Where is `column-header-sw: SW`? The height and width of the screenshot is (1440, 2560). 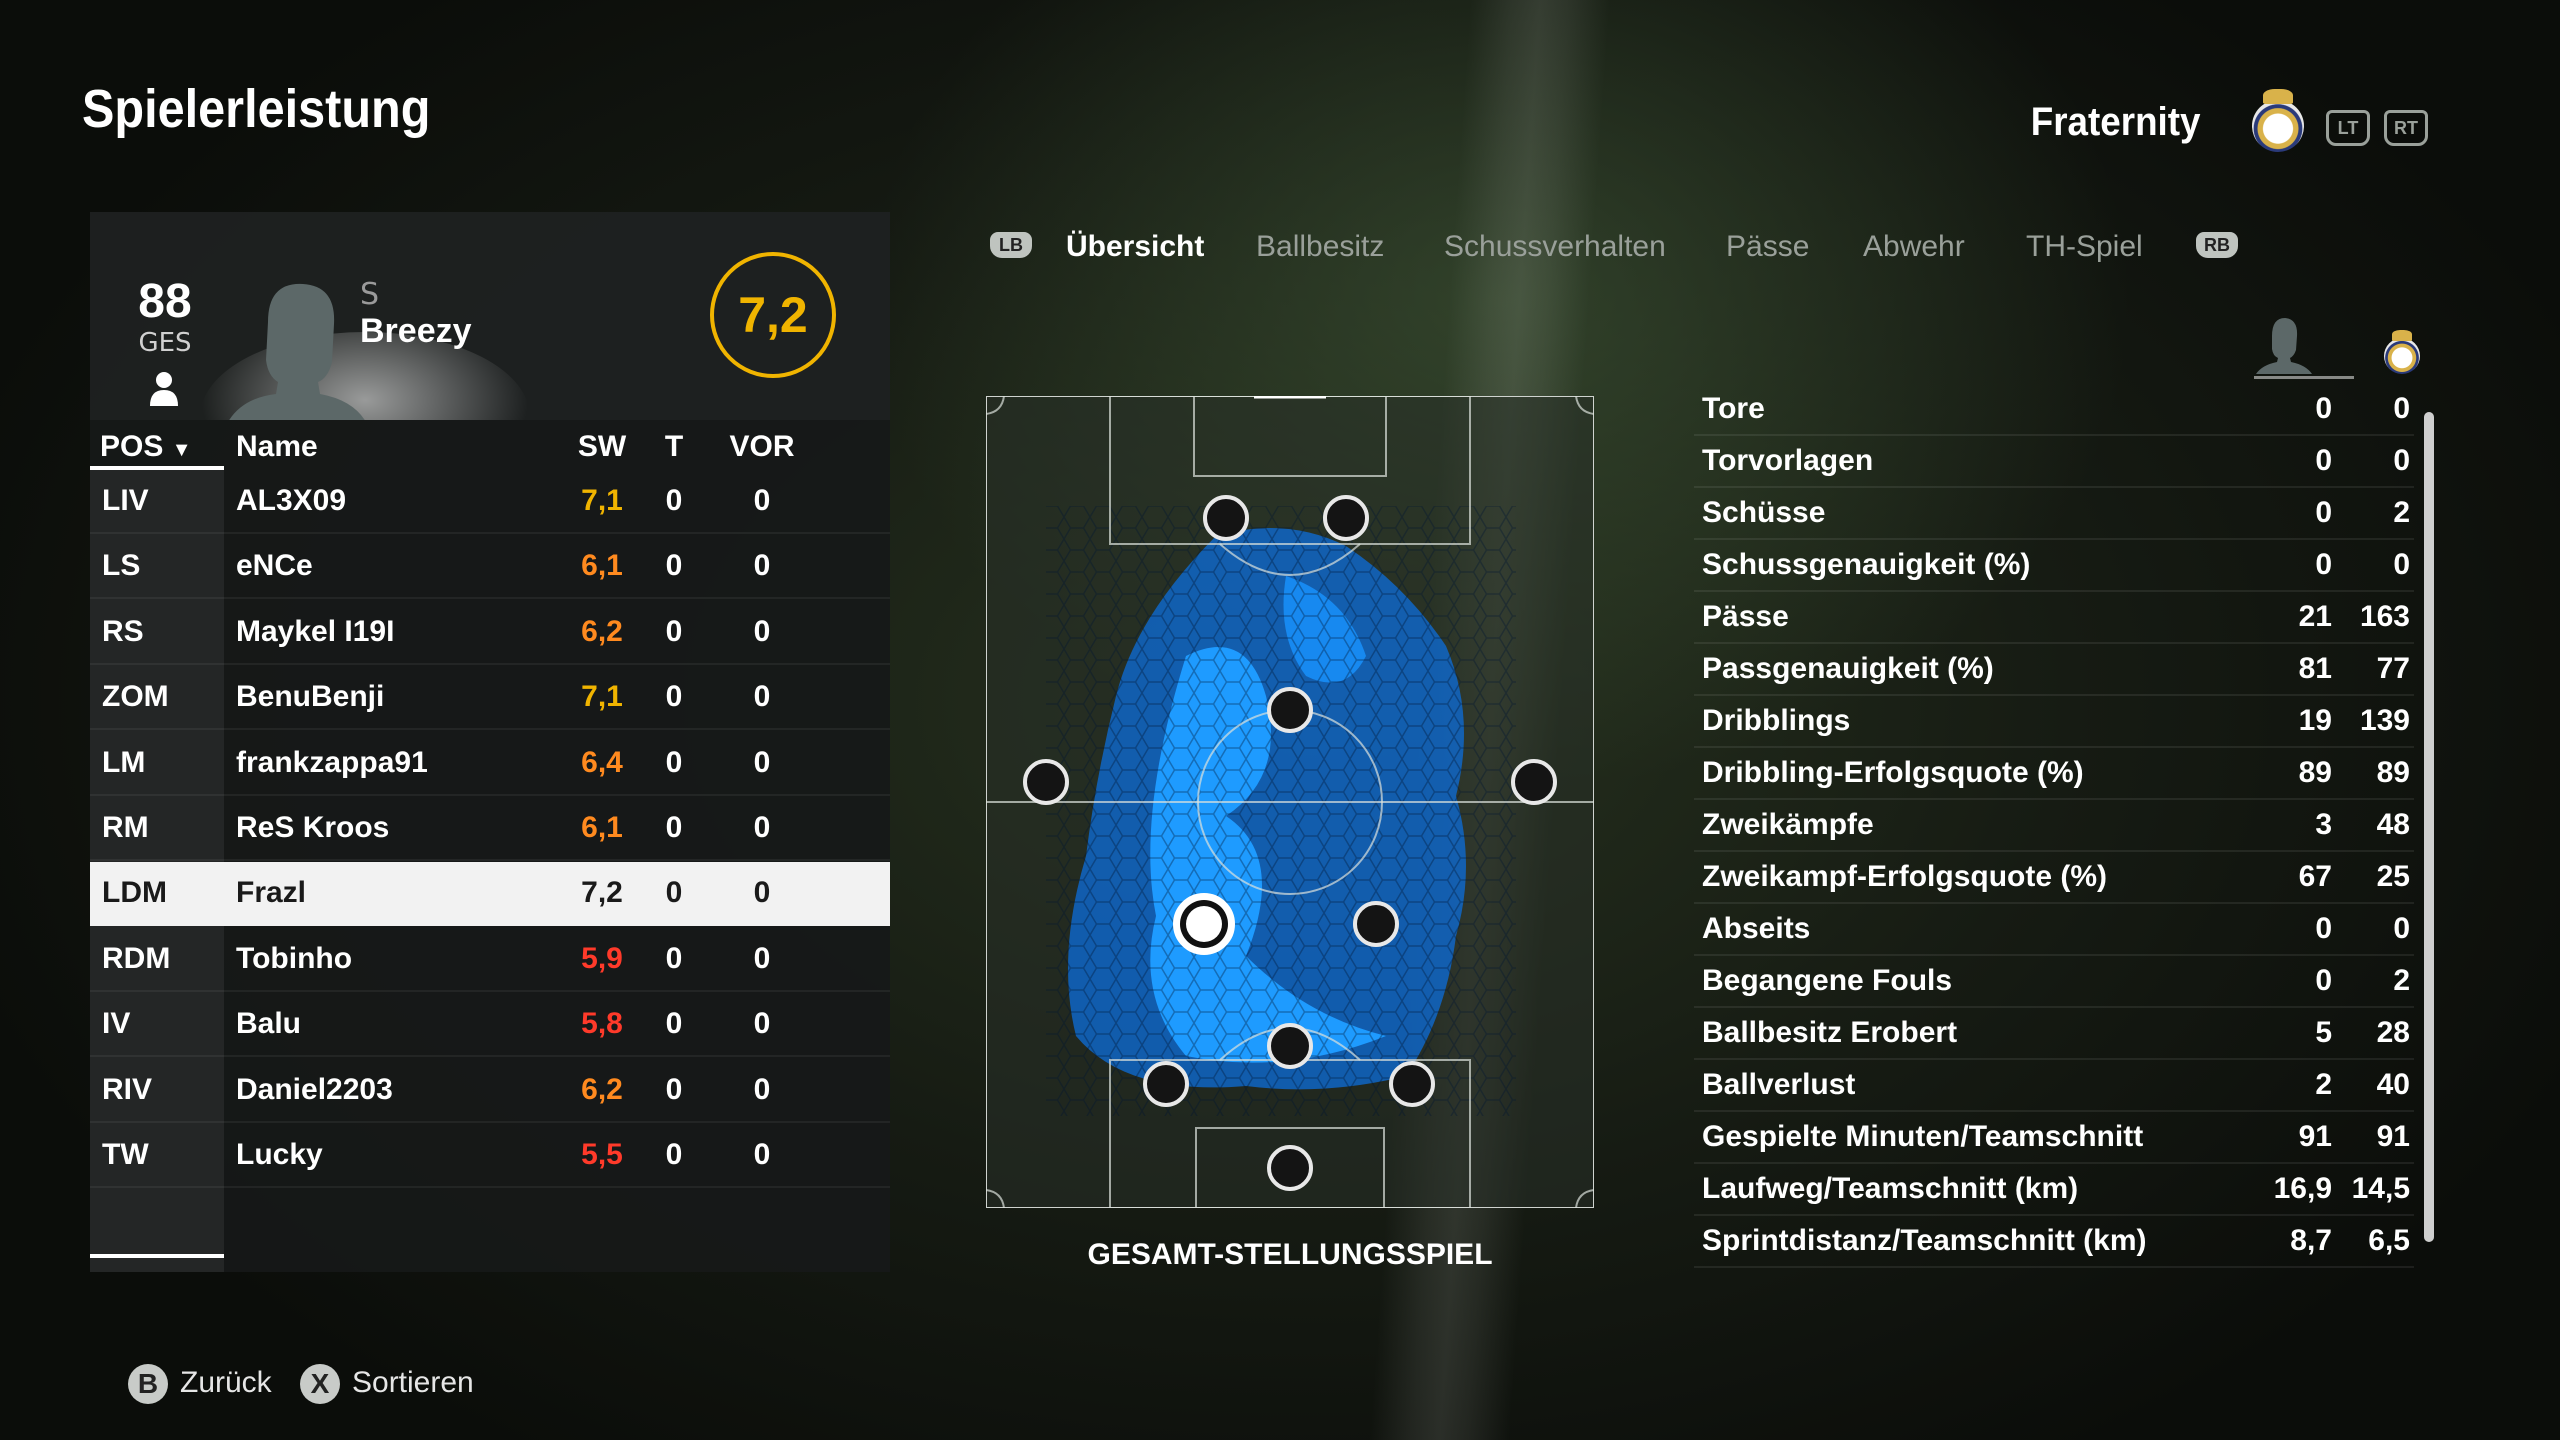 column-header-sw: SW is located at coordinates (602, 446).